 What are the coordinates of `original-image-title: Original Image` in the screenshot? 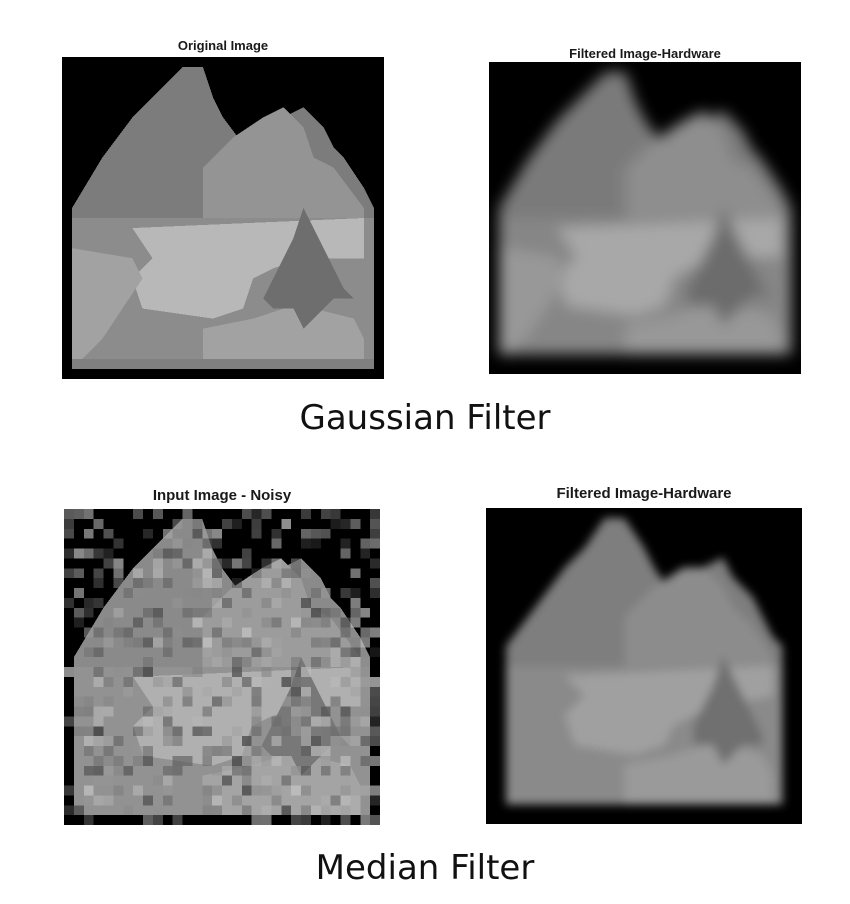 It's located at (223, 45).